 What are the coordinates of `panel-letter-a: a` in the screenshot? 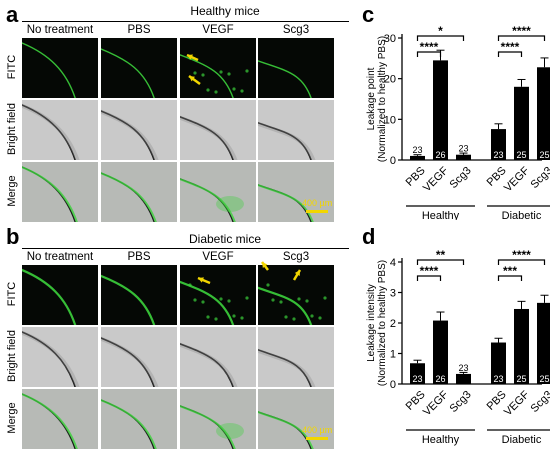 It's located at (12, 14).